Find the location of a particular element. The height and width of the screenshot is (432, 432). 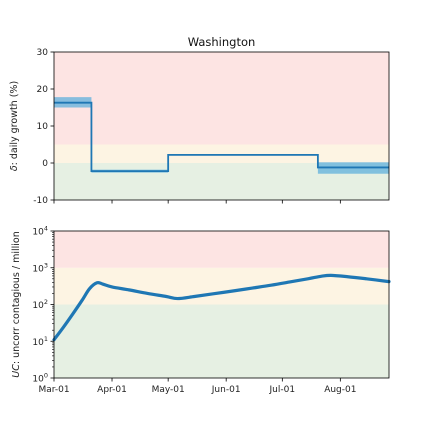

growth-y-label-text: : daily growth (%) is located at coordinates (14, 123).